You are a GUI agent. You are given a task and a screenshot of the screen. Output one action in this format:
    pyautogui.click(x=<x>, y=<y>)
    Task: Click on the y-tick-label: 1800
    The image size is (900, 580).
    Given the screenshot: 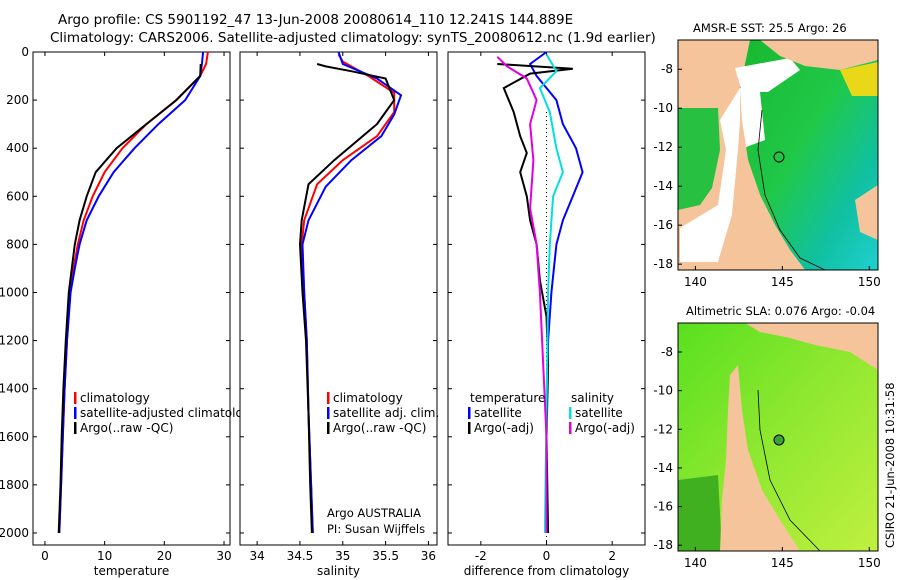 What is the action you would take?
    pyautogui.click(x=14, y=485)
    